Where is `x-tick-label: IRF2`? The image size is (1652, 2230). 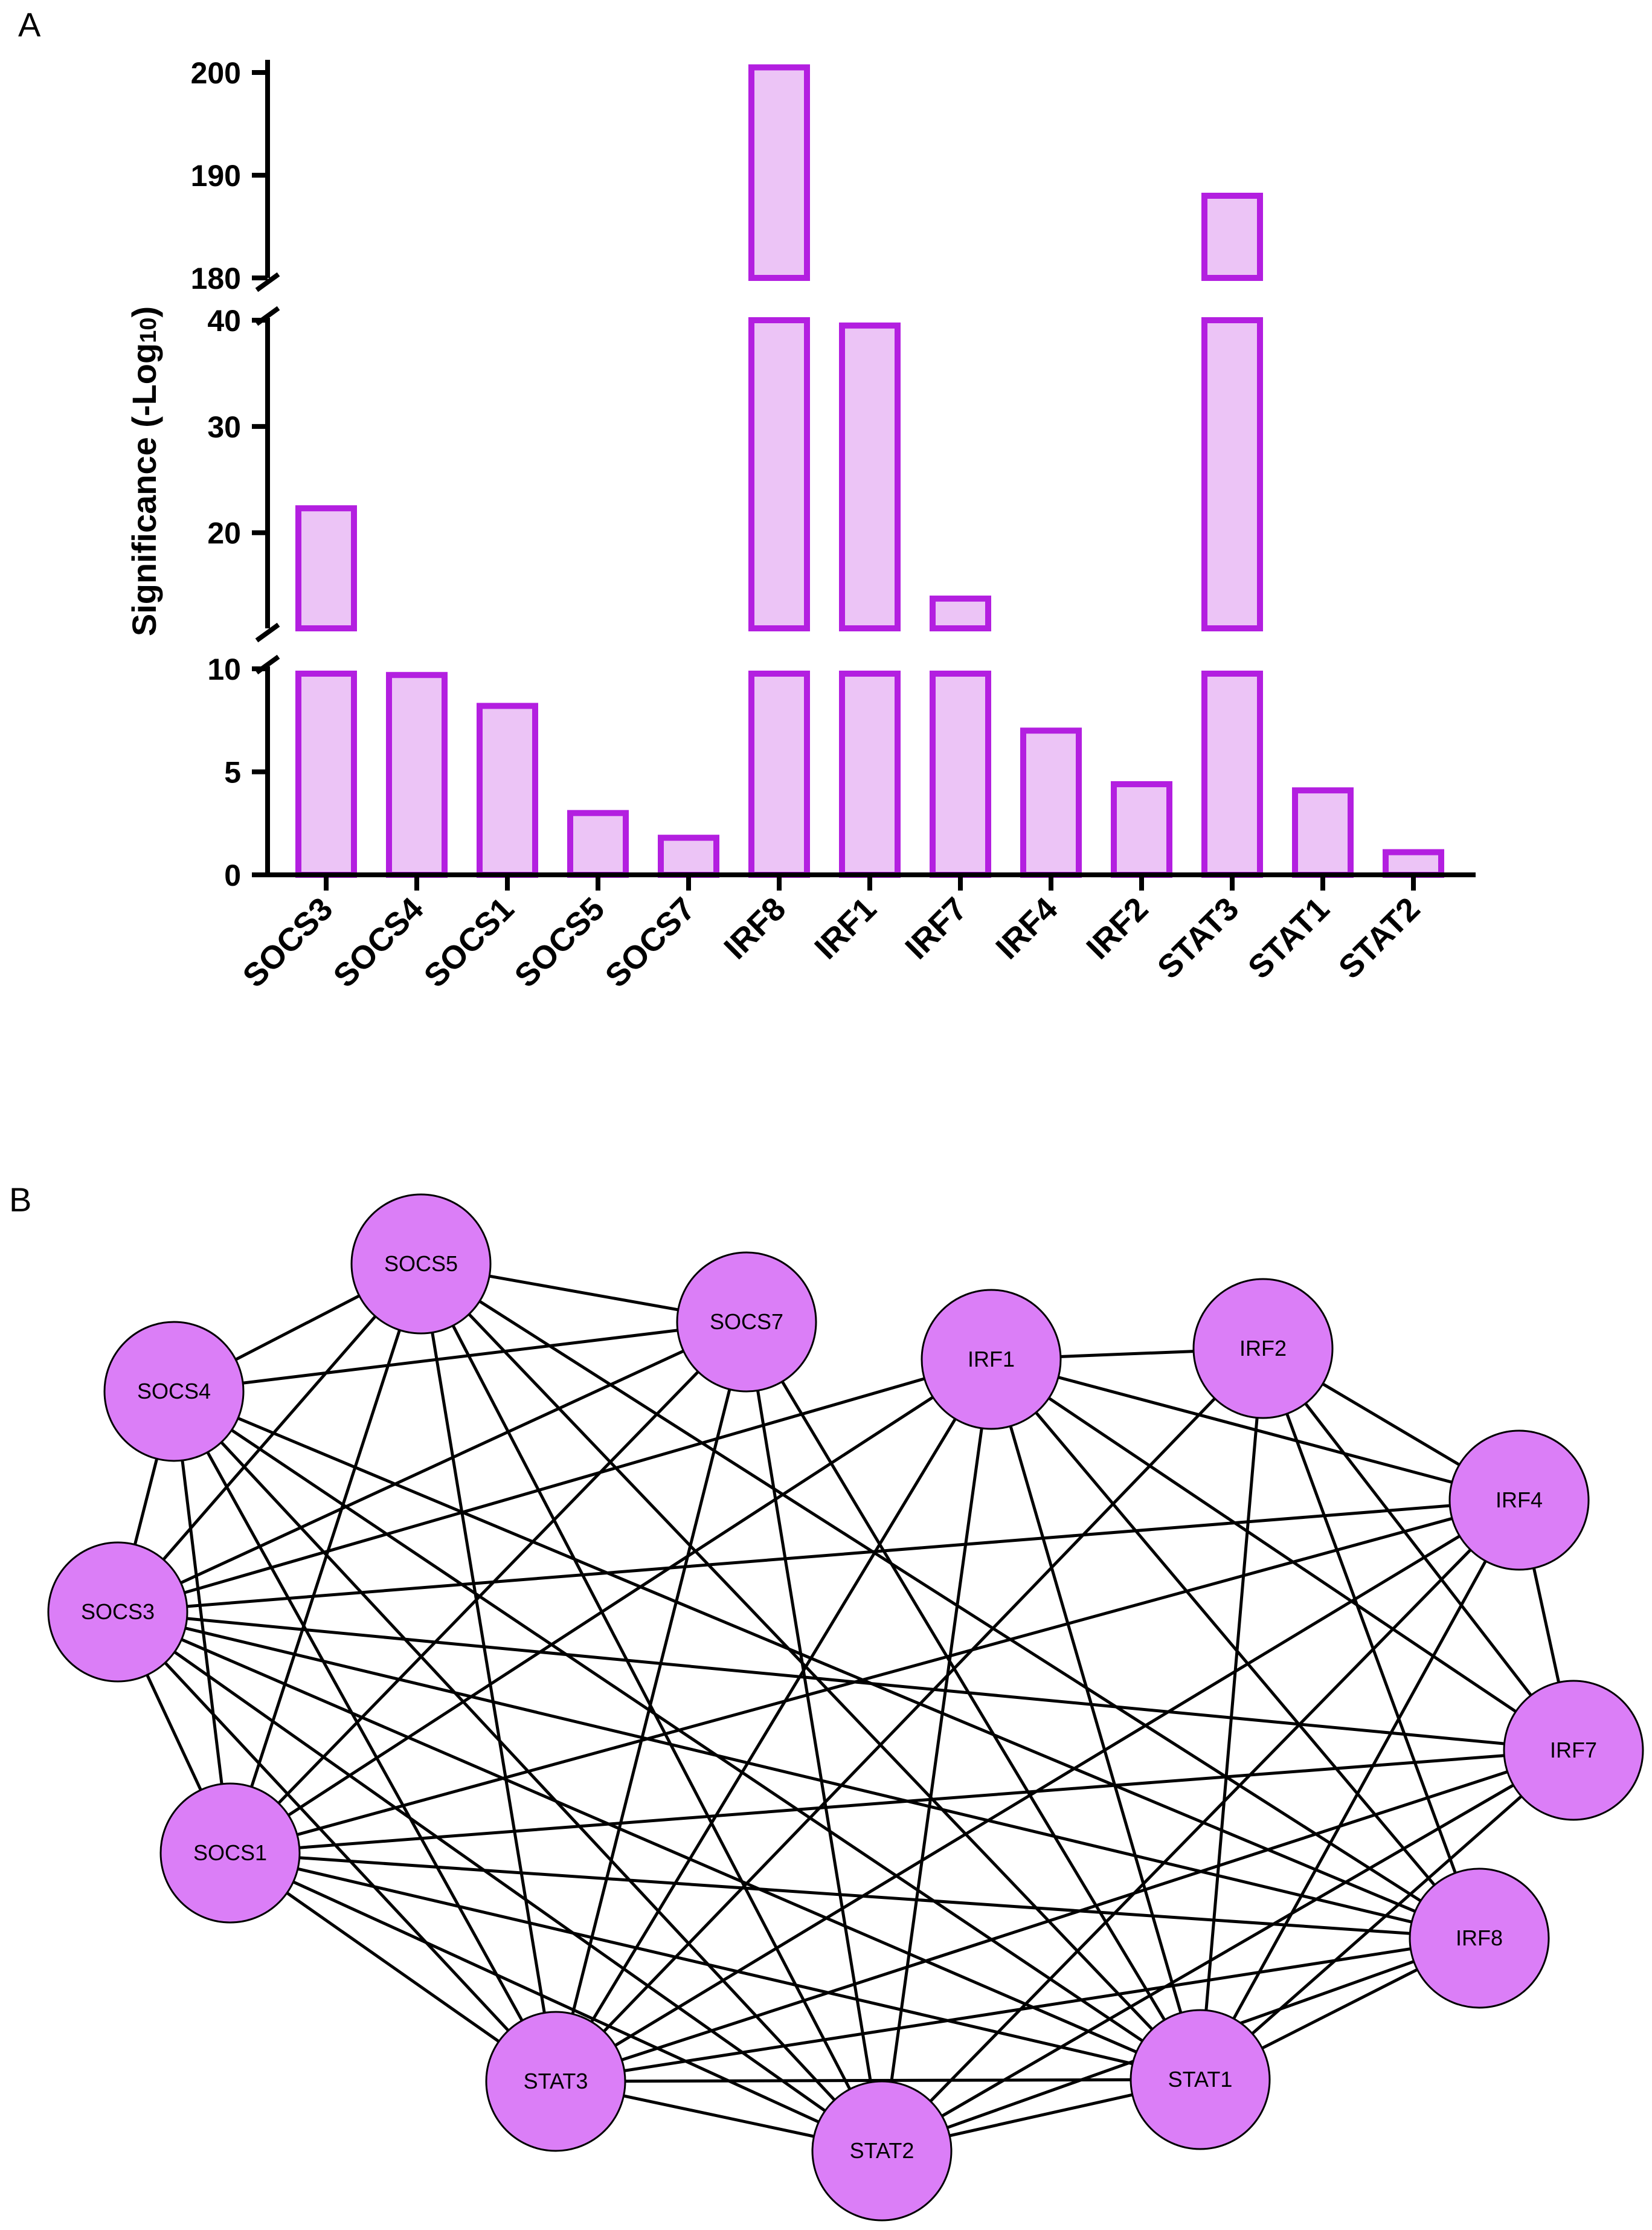 x-tick-label: IRF2 is located at coordinates (1117, 929).